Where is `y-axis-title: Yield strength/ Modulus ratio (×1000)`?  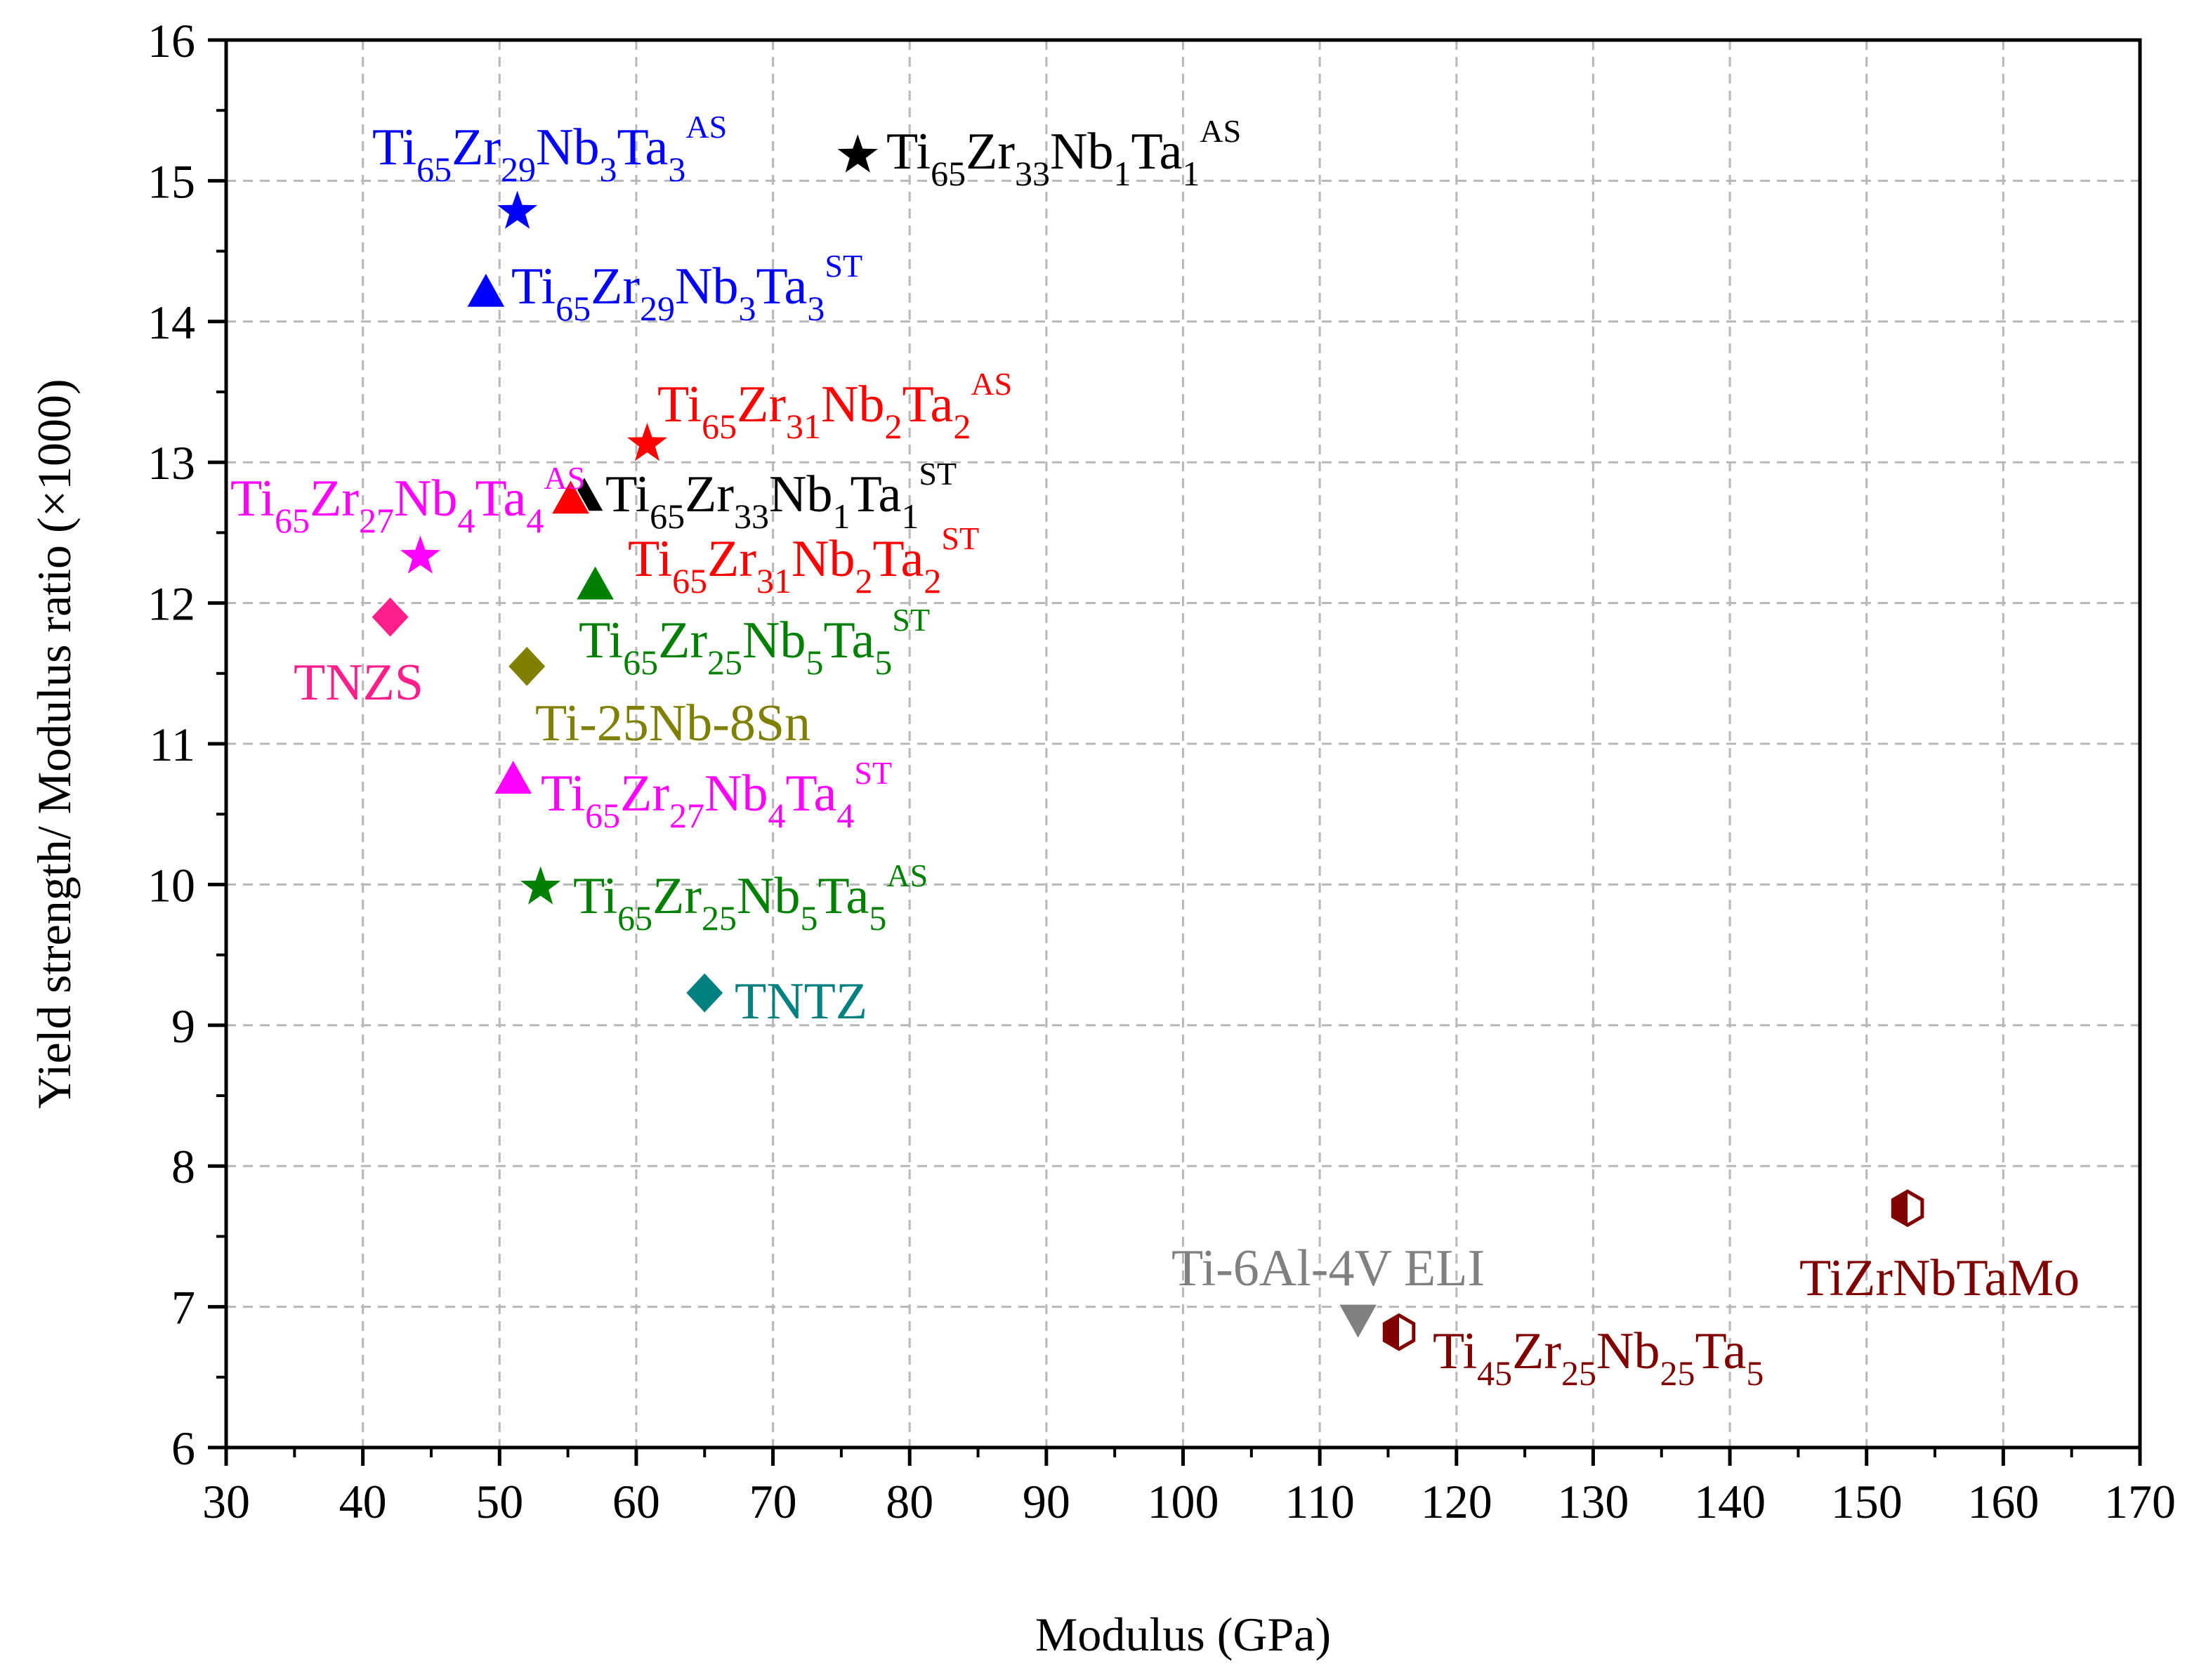 y-axis-title: Yield strength/ Modulus ratio (×1000) is located at coordinates (54, 743).